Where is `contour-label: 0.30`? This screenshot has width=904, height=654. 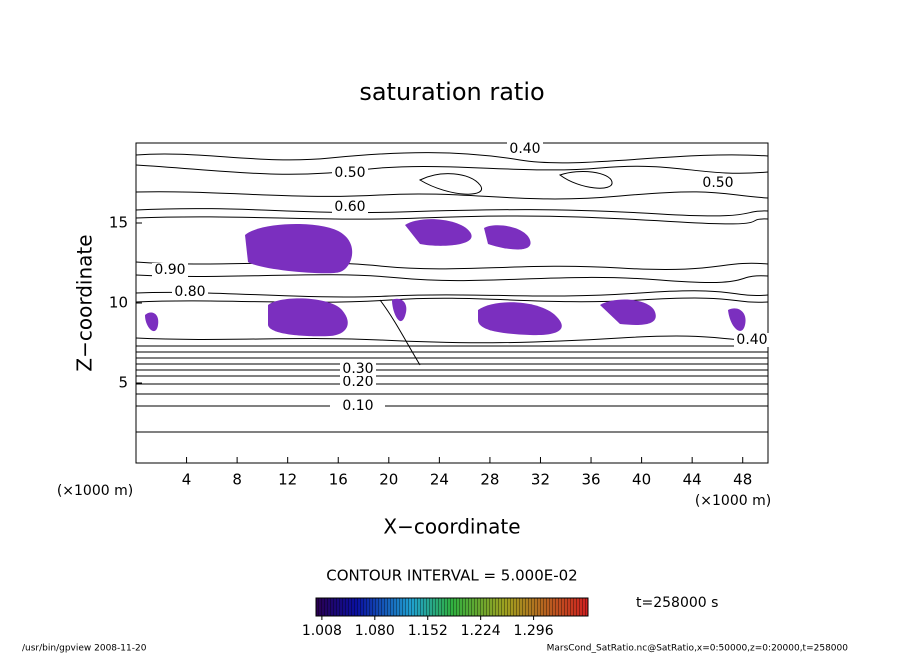
contour-label: 0.30 is located at coordinates (357, 369).